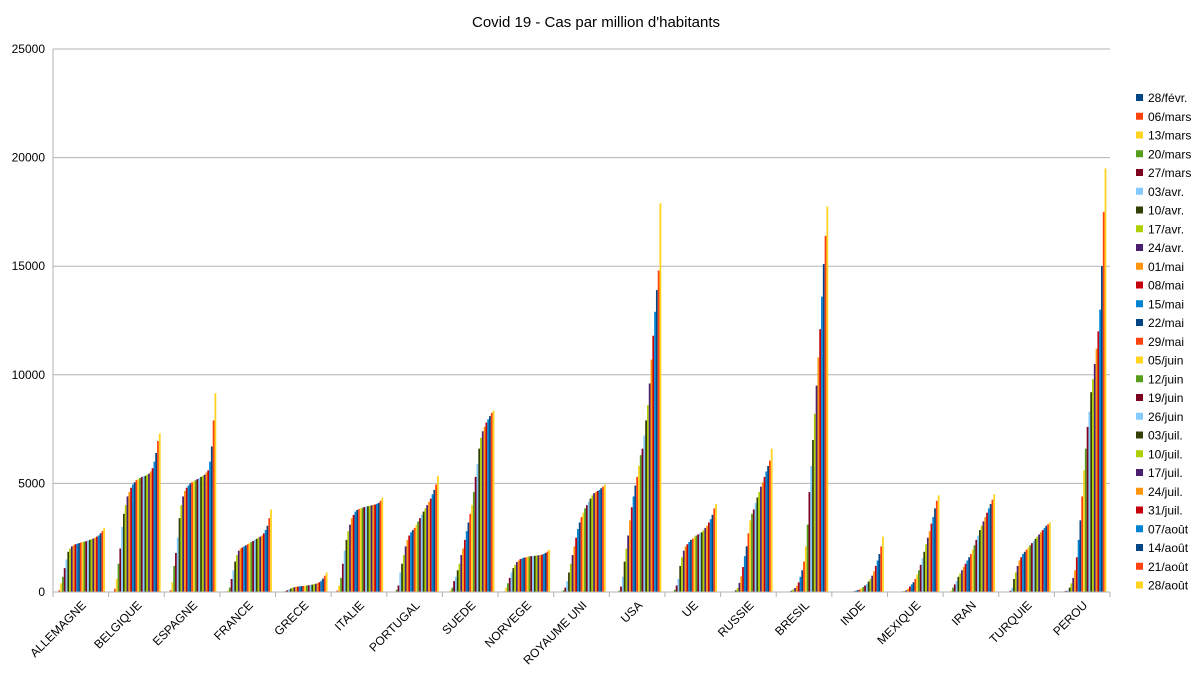 This screenshot has width=1195, height=679. Describe the element at coordinates (1169, 117) in the screenshot. I see `legend-label: 06/mars` at that location.